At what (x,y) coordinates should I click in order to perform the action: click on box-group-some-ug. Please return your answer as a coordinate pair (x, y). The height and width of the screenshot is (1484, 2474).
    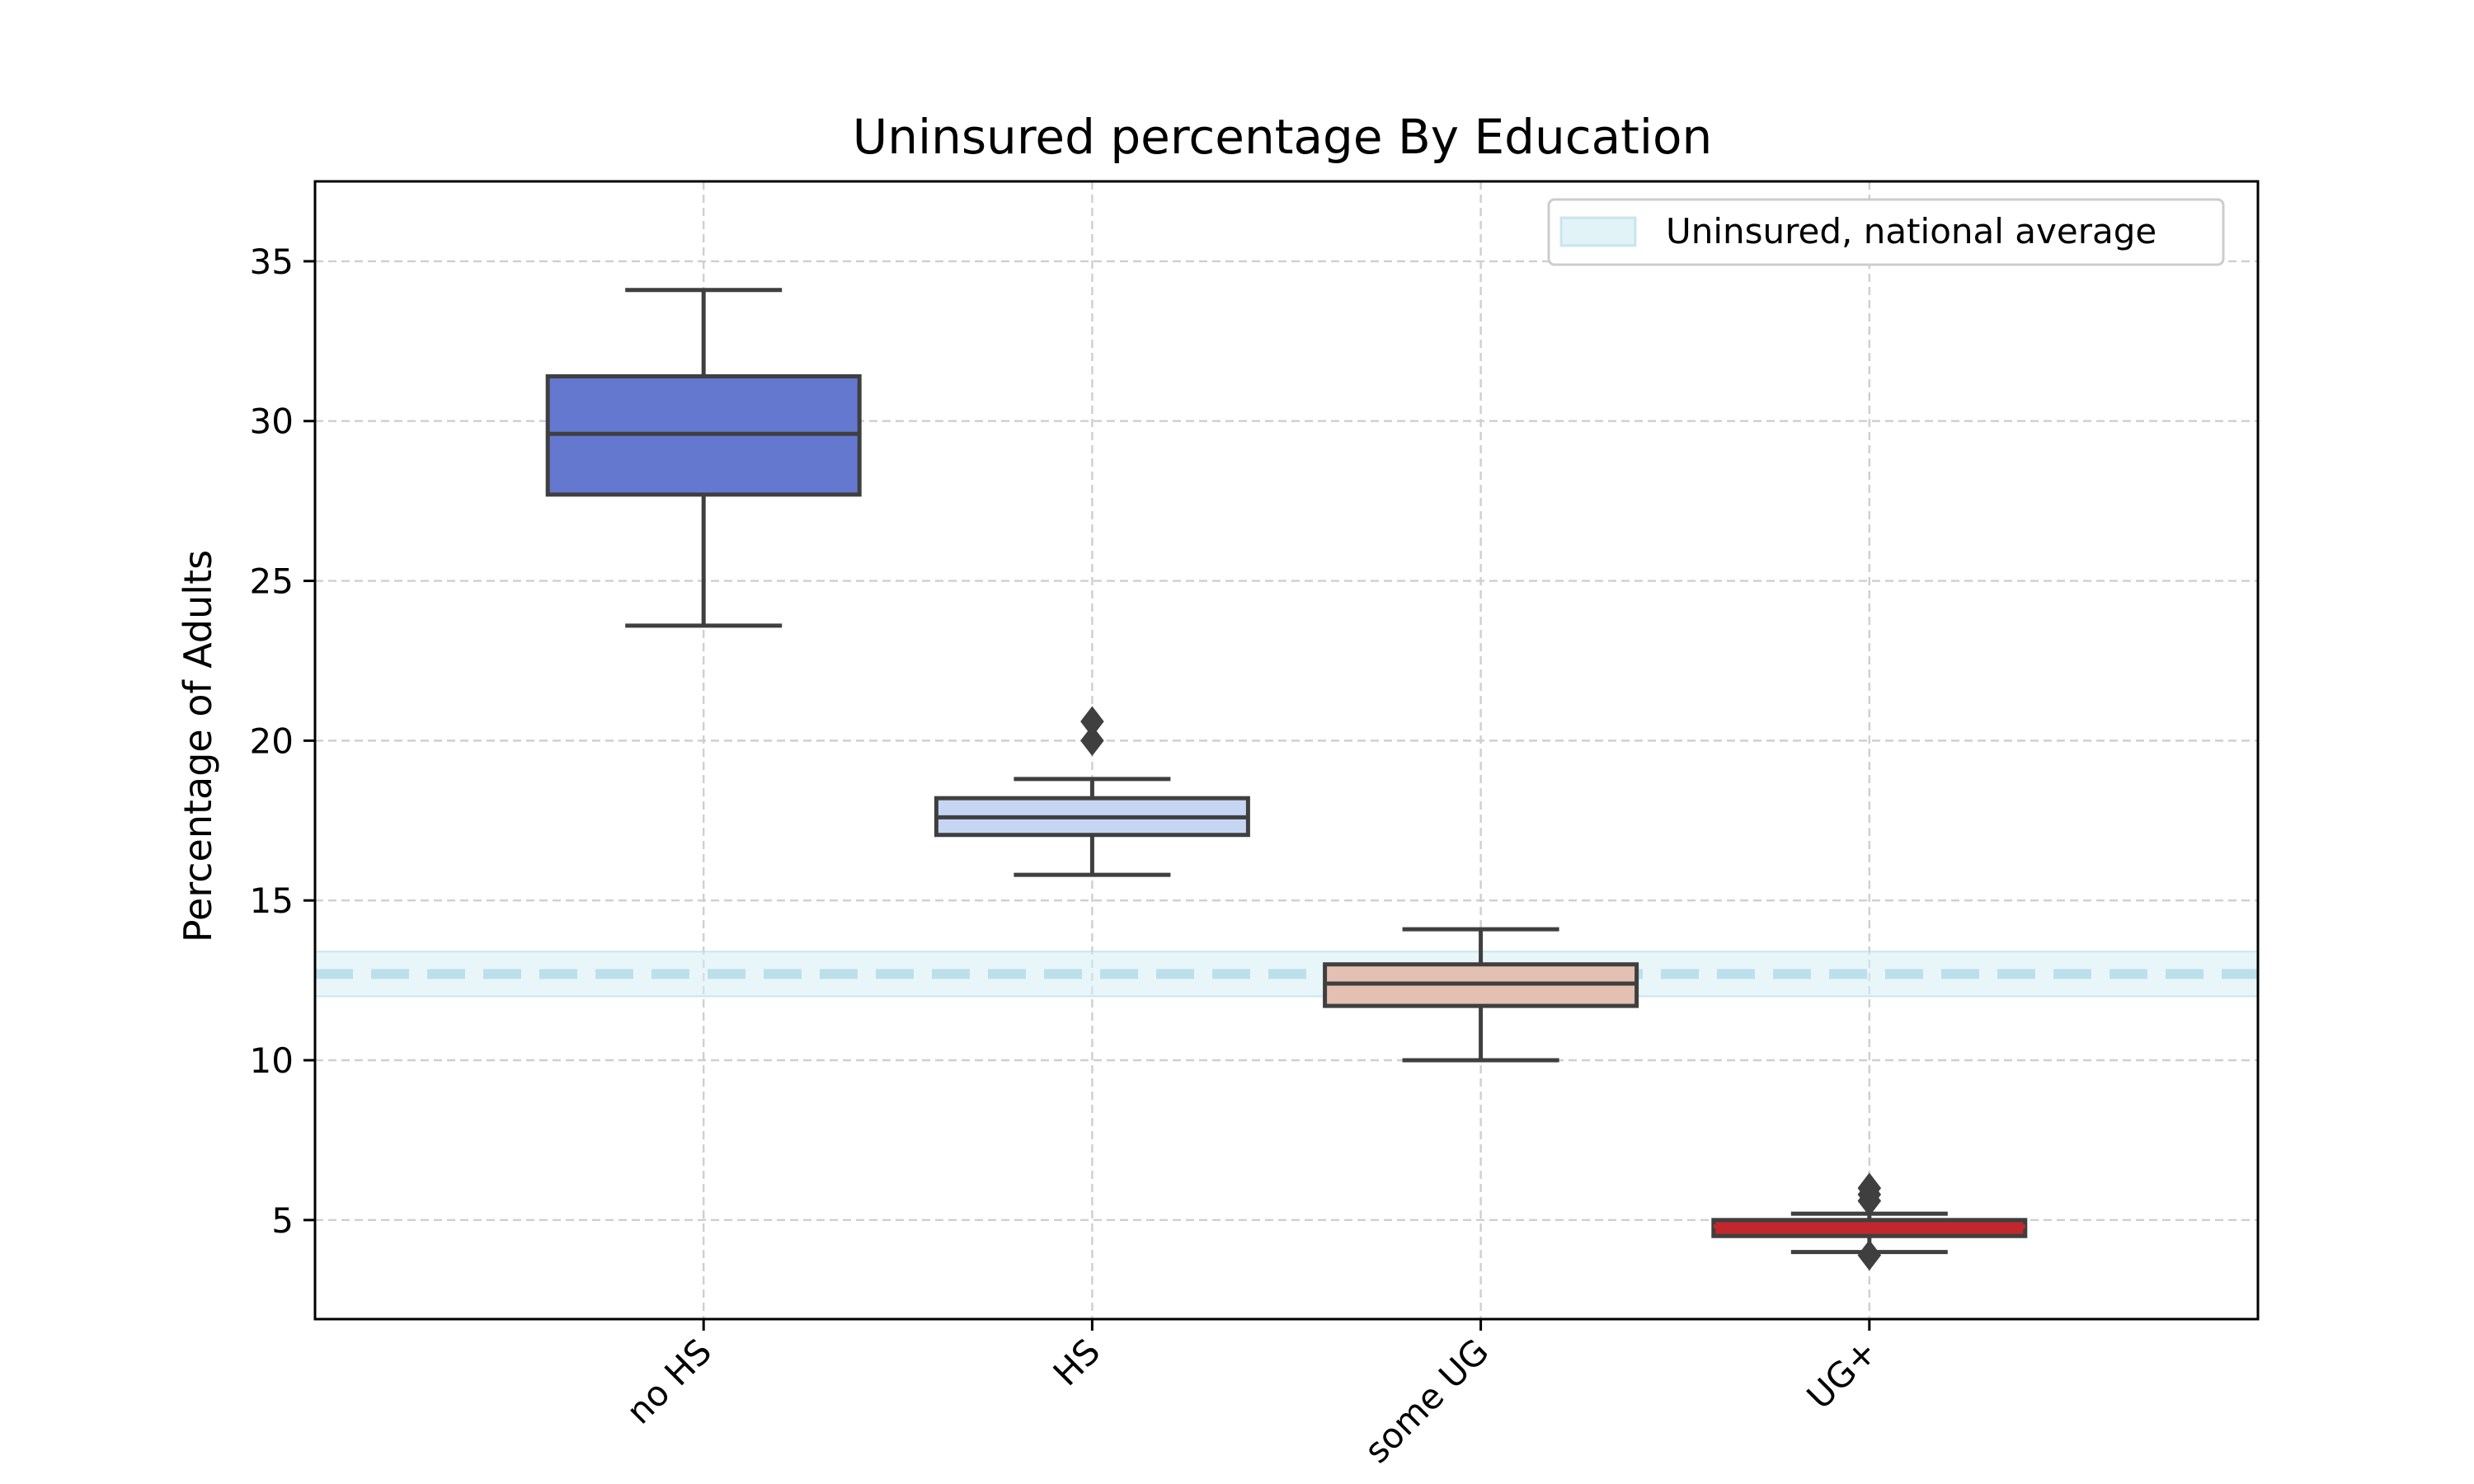
    Looking at the image, I should click on (1481, 995).